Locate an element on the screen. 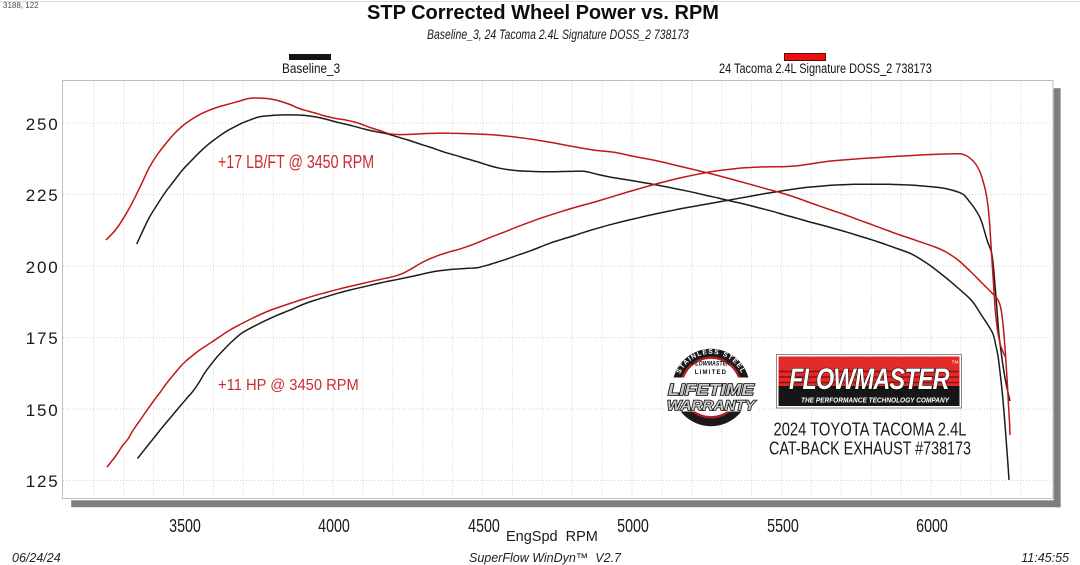  svg-text: WARRANTY is located at coordinates (712, 405).